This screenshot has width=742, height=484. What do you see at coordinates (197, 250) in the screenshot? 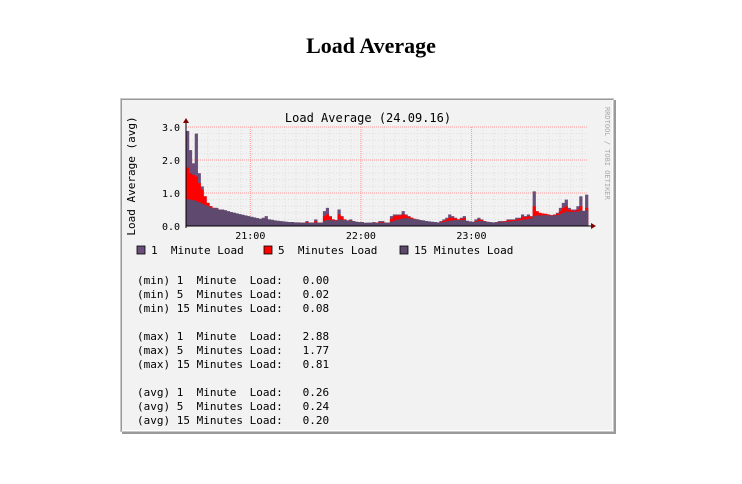
I see `legend-label: 1 Minute Load` at bounding box center [197, 250].